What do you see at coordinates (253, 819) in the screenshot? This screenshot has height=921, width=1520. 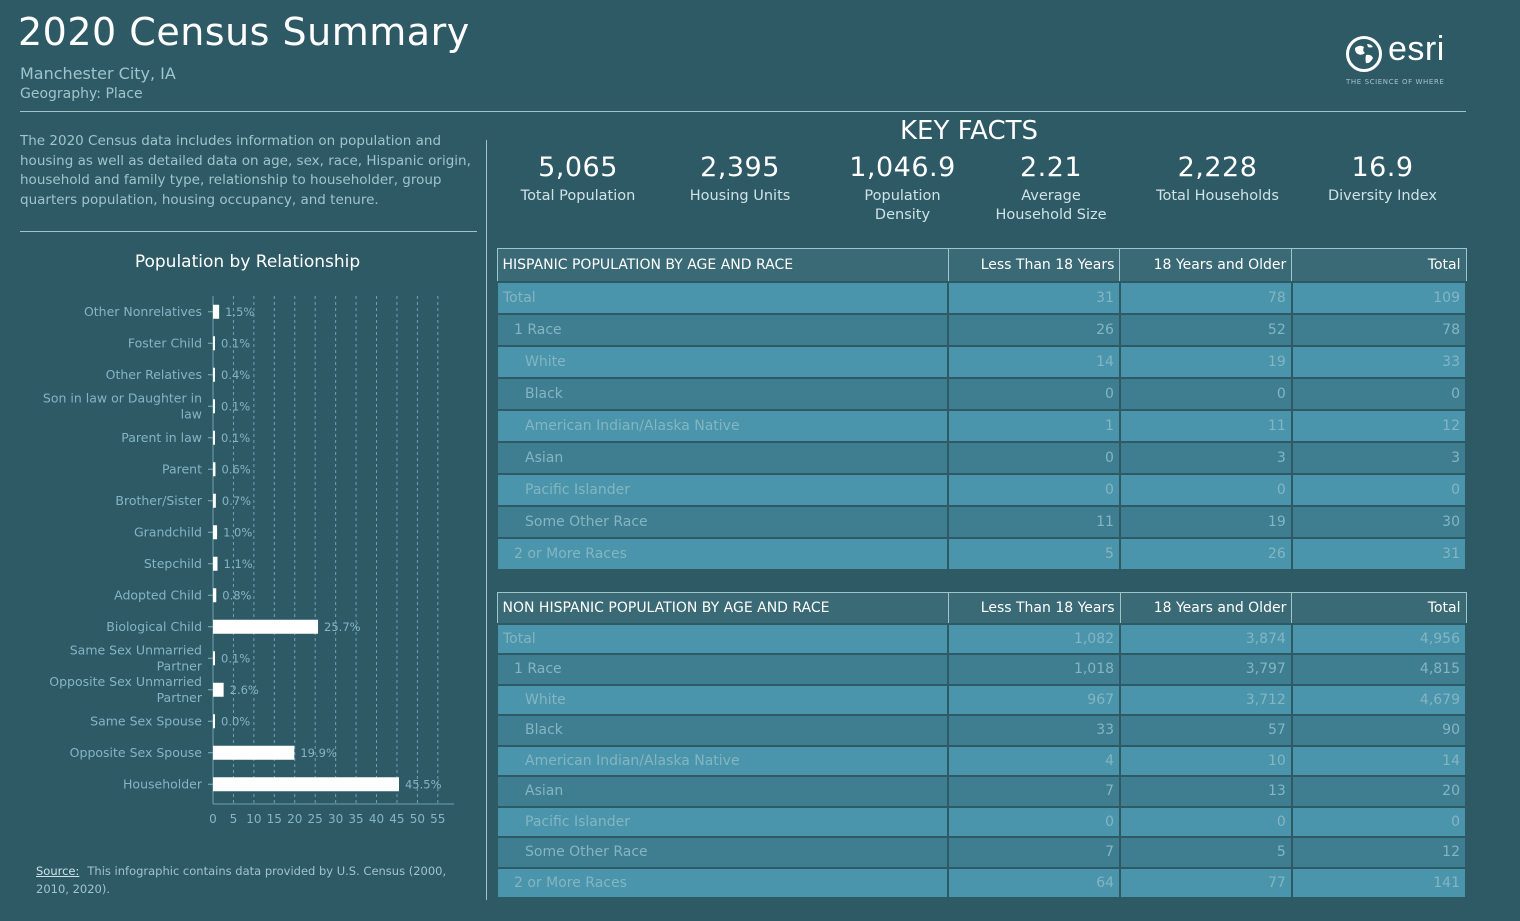 I see `x-tick-label: 10` at bounding box center [253, 819].